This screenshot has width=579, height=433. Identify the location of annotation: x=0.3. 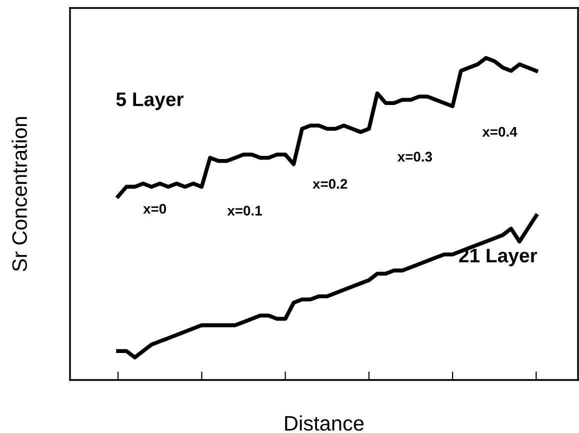
(414, 157).